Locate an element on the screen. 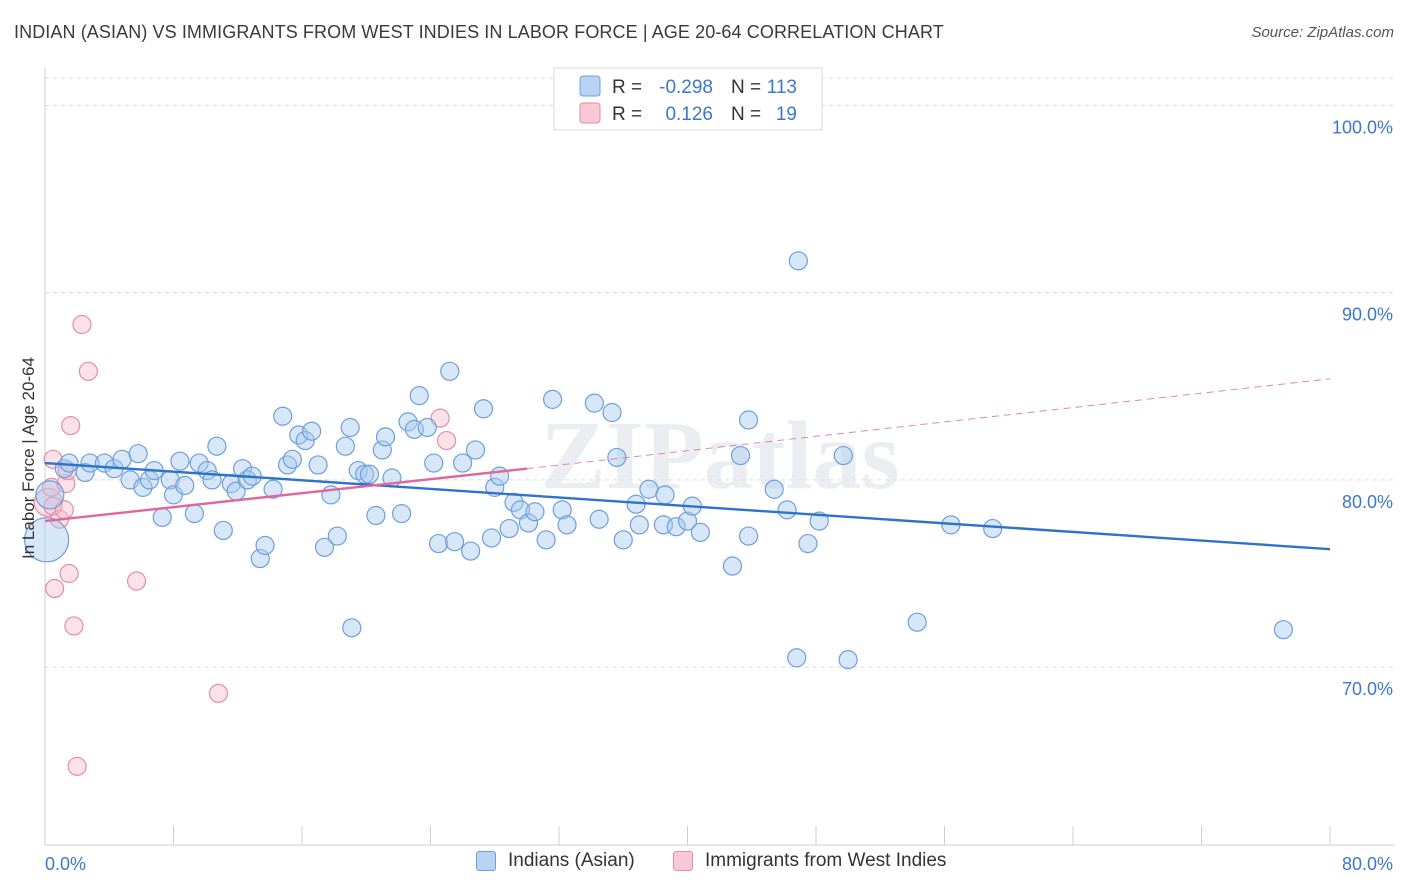 This screenshot has width=1406, height=892. trend-line-west-indies is located at coordinates (286, 495).